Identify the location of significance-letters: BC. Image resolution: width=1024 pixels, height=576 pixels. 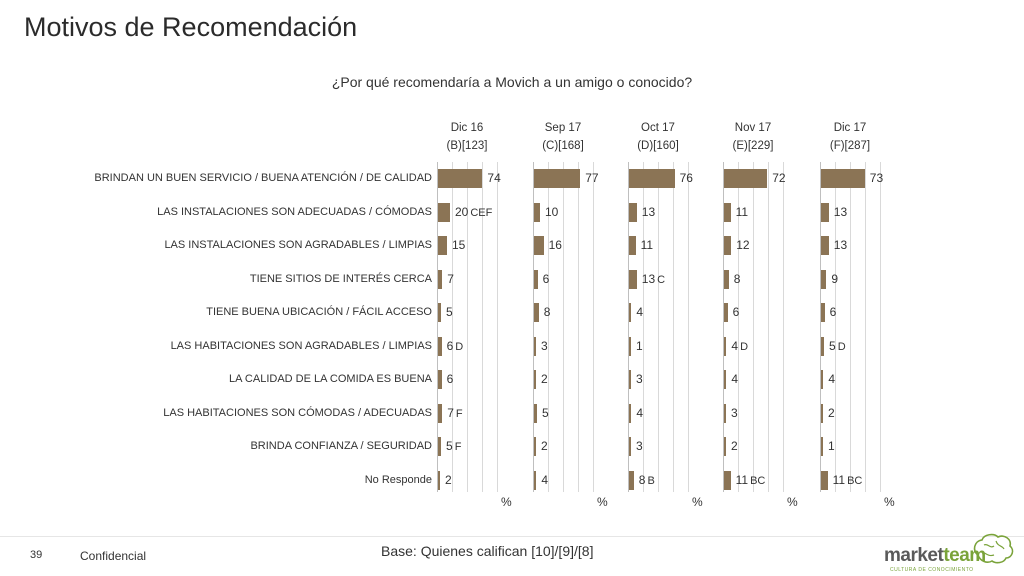
(758, 480).